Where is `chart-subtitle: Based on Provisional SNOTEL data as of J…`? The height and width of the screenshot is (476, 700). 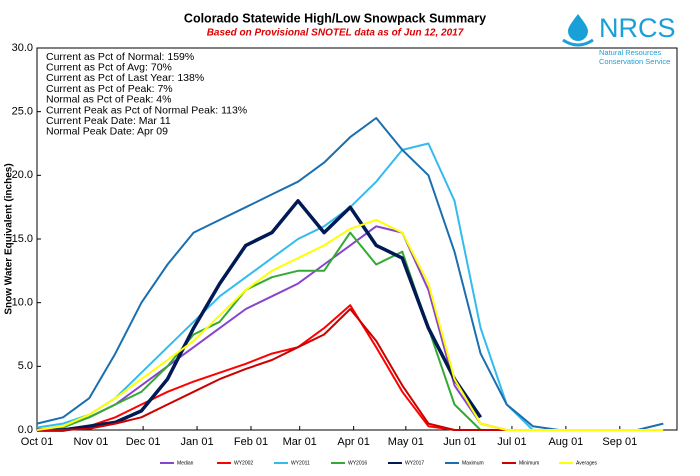 chart-subtitle: Based on Provisional SNOTEL data as of J… is located at coordinates (335, 33).